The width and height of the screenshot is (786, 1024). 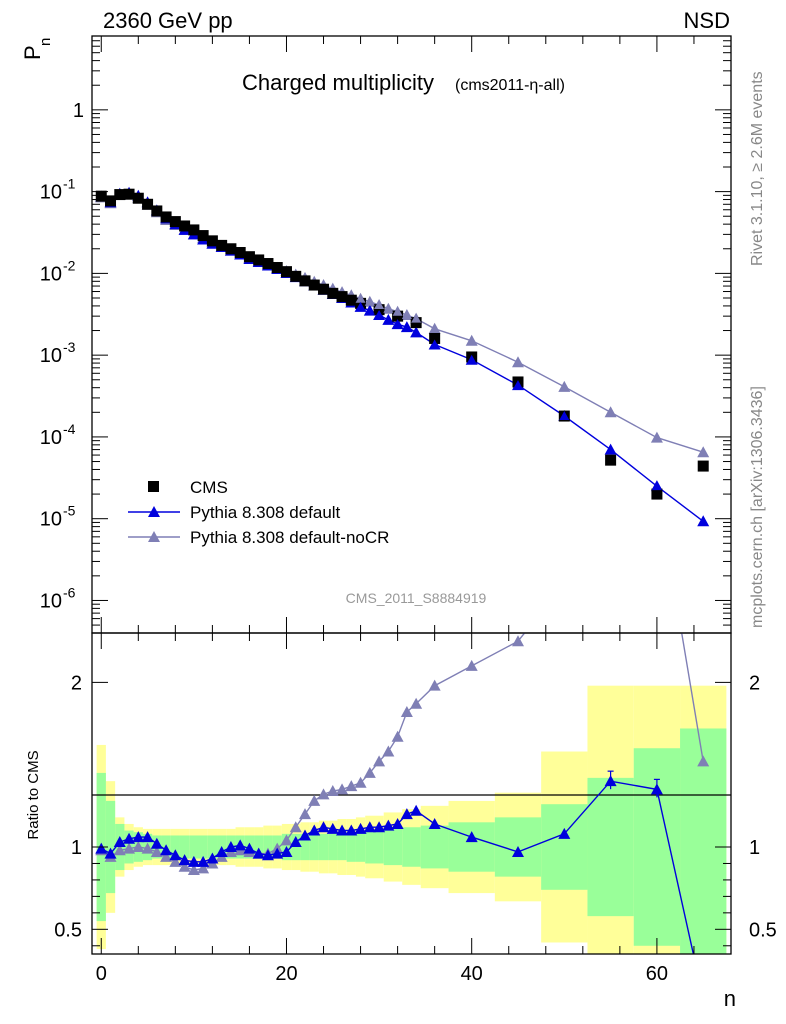 I want to click on rivet-label: Rivet 3.1.10, ≥ 2.6M events, so click(x=757, y=168).